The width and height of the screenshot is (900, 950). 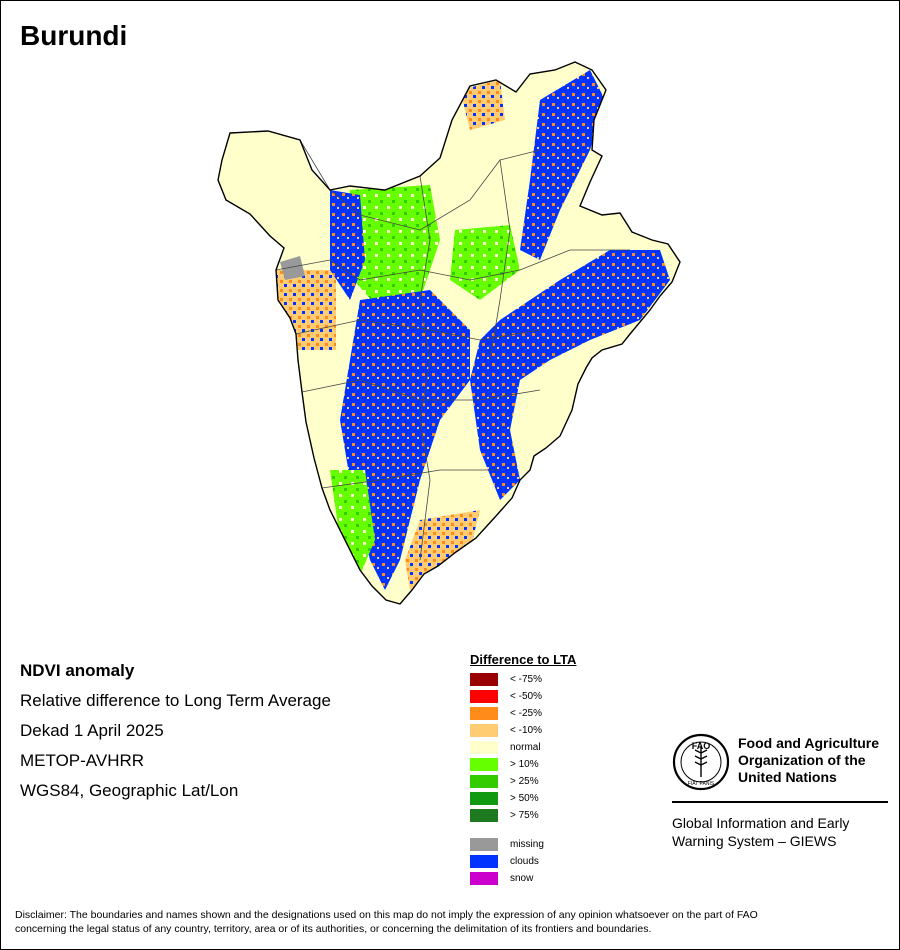 I want to click on legend-item-label: < -50%, so click(x=526, y=696).